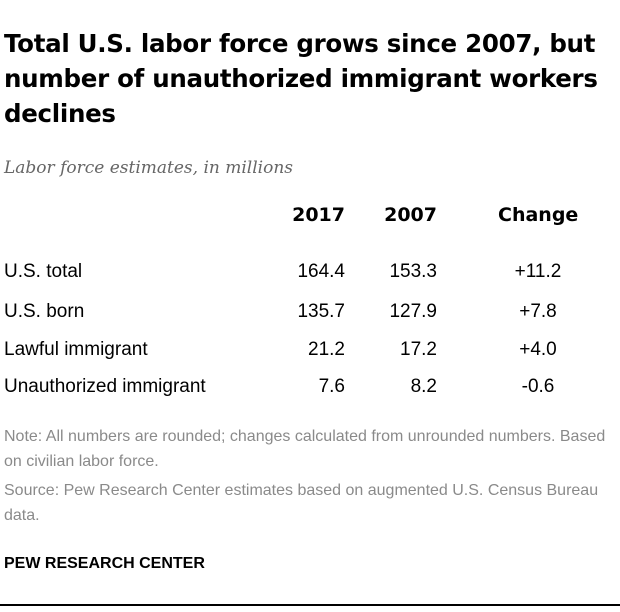  Describe the element at coordinates (76, 349) in the screenshot. I see `row-label: Lawful immigrant` at that location.